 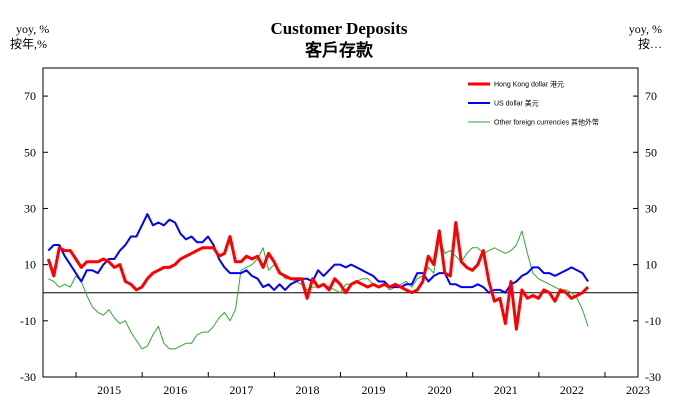 What do you see at coordinates (28, 377) in the screenshot?
I see `y-tick-label-left: -30` at bounding box center [28, 377].